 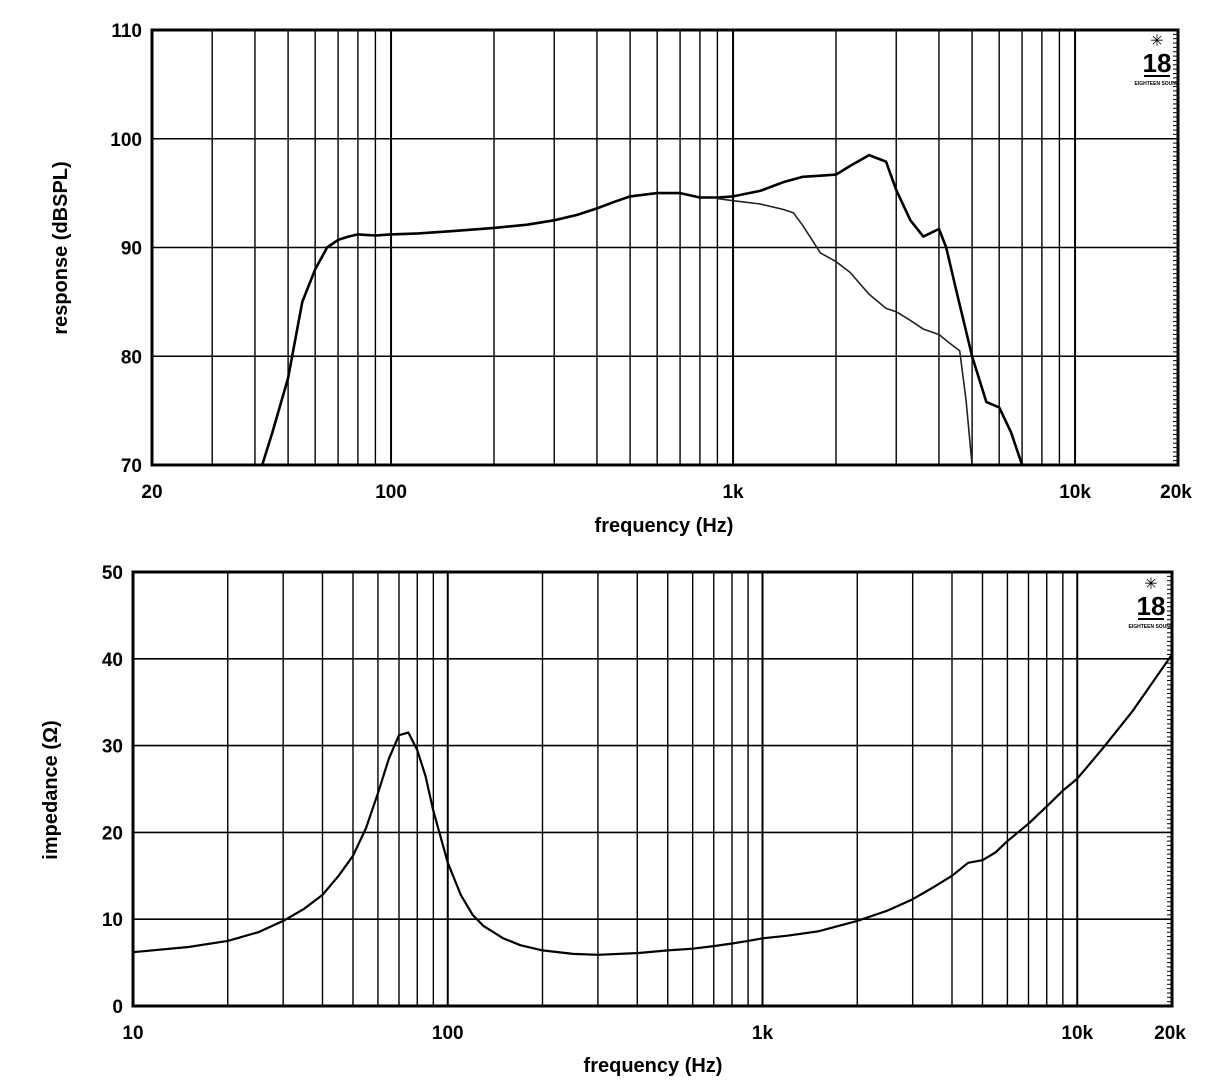 What do you see at coordinates (666, 492) in the screenshot?
I see `response-x-ticks: 20 100 1k 10k 20k` at bounding box center [666, 492].